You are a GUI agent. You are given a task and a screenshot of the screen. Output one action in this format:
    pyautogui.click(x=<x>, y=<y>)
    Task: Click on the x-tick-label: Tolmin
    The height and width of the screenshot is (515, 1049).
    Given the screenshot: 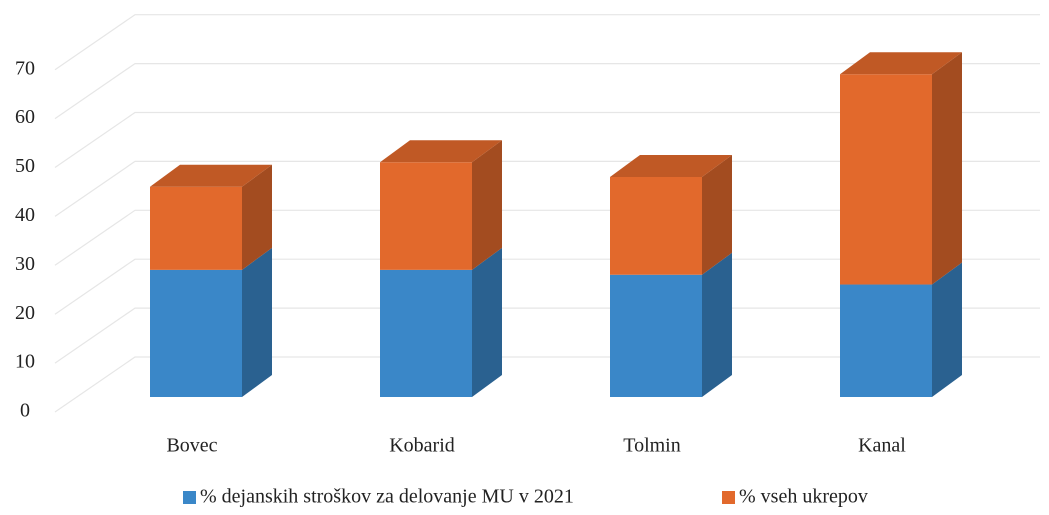 What is the action you would take?
    pyautogui.click(x=652, y=446)
    